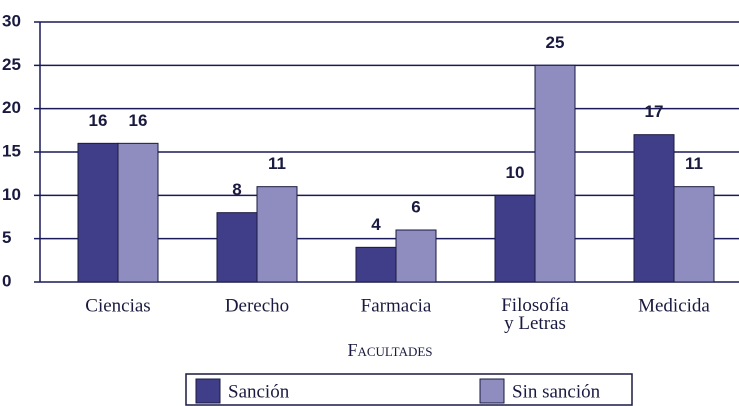 Image resolution: width=739 pixels, height=406 pixels. Describe the element at coordinates (257, 305) in the screenshot. I see `x-tick-label: Derecho` at that location.